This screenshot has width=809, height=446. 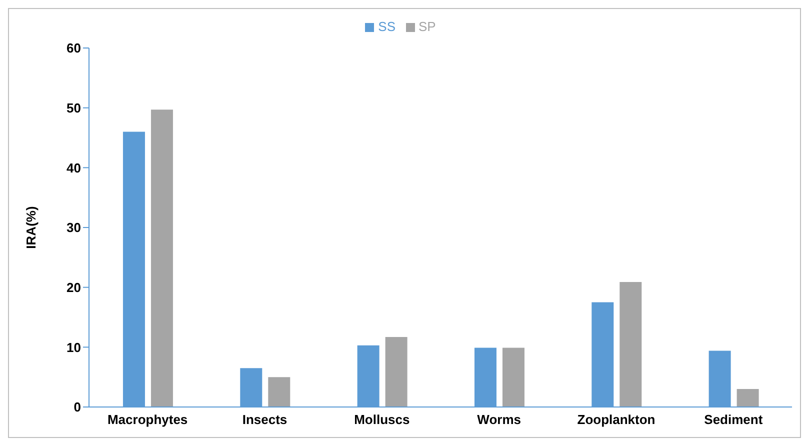 What do you see at coordinates (77, 407) in the screenshot?
I see `y-tick-label: 0` at bounding box center [77, 407].